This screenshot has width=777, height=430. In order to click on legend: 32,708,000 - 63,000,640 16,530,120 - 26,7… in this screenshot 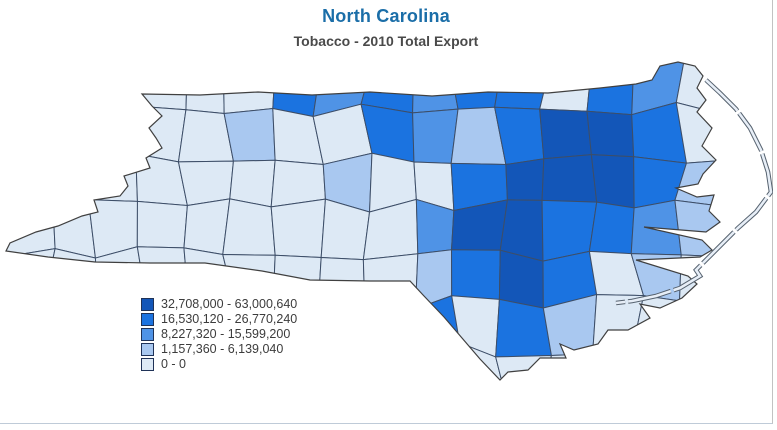, I will do `click(219, 334)`.